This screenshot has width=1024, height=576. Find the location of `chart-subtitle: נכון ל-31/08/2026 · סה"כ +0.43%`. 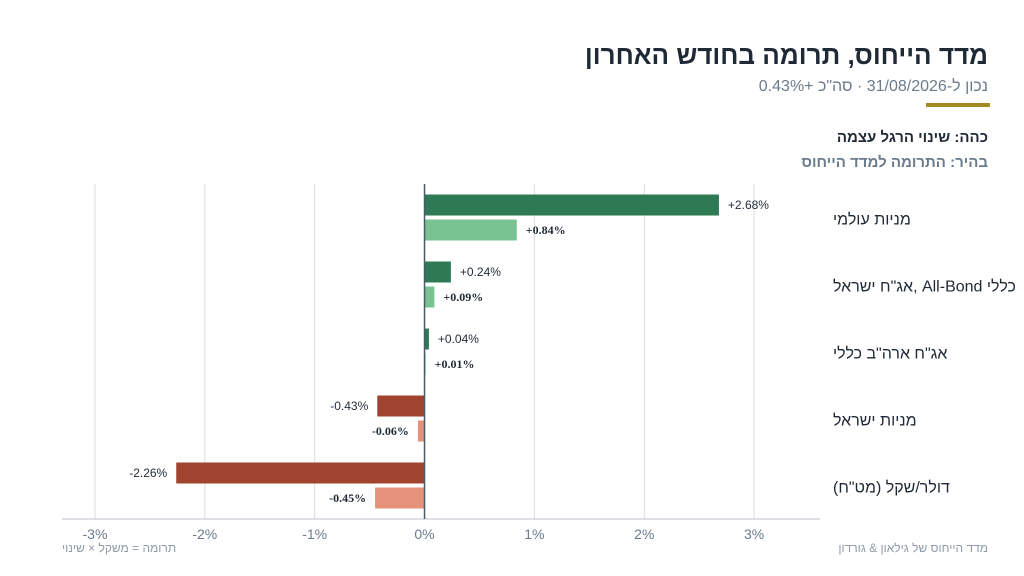

chart-subtitle: נכון ל-31/08/2026 · סה"כ +0.43% is located at coordinates (873, 86).